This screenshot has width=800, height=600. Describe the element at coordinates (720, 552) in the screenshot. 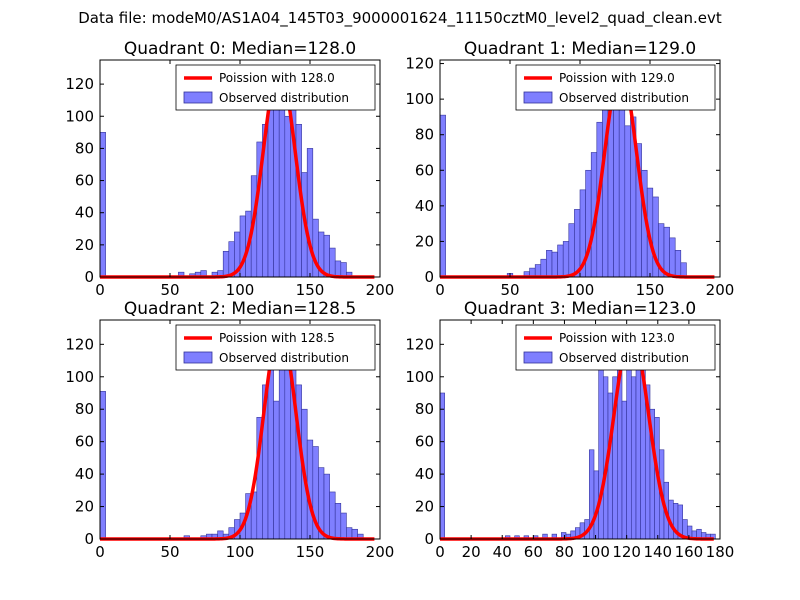

I see `x-tick-label: 180` at that location.